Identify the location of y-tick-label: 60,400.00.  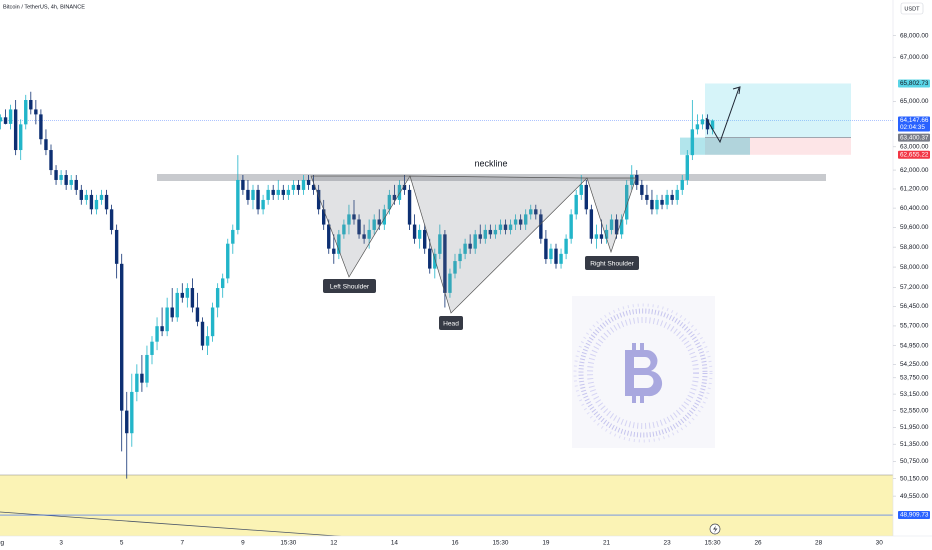
(914, 208).